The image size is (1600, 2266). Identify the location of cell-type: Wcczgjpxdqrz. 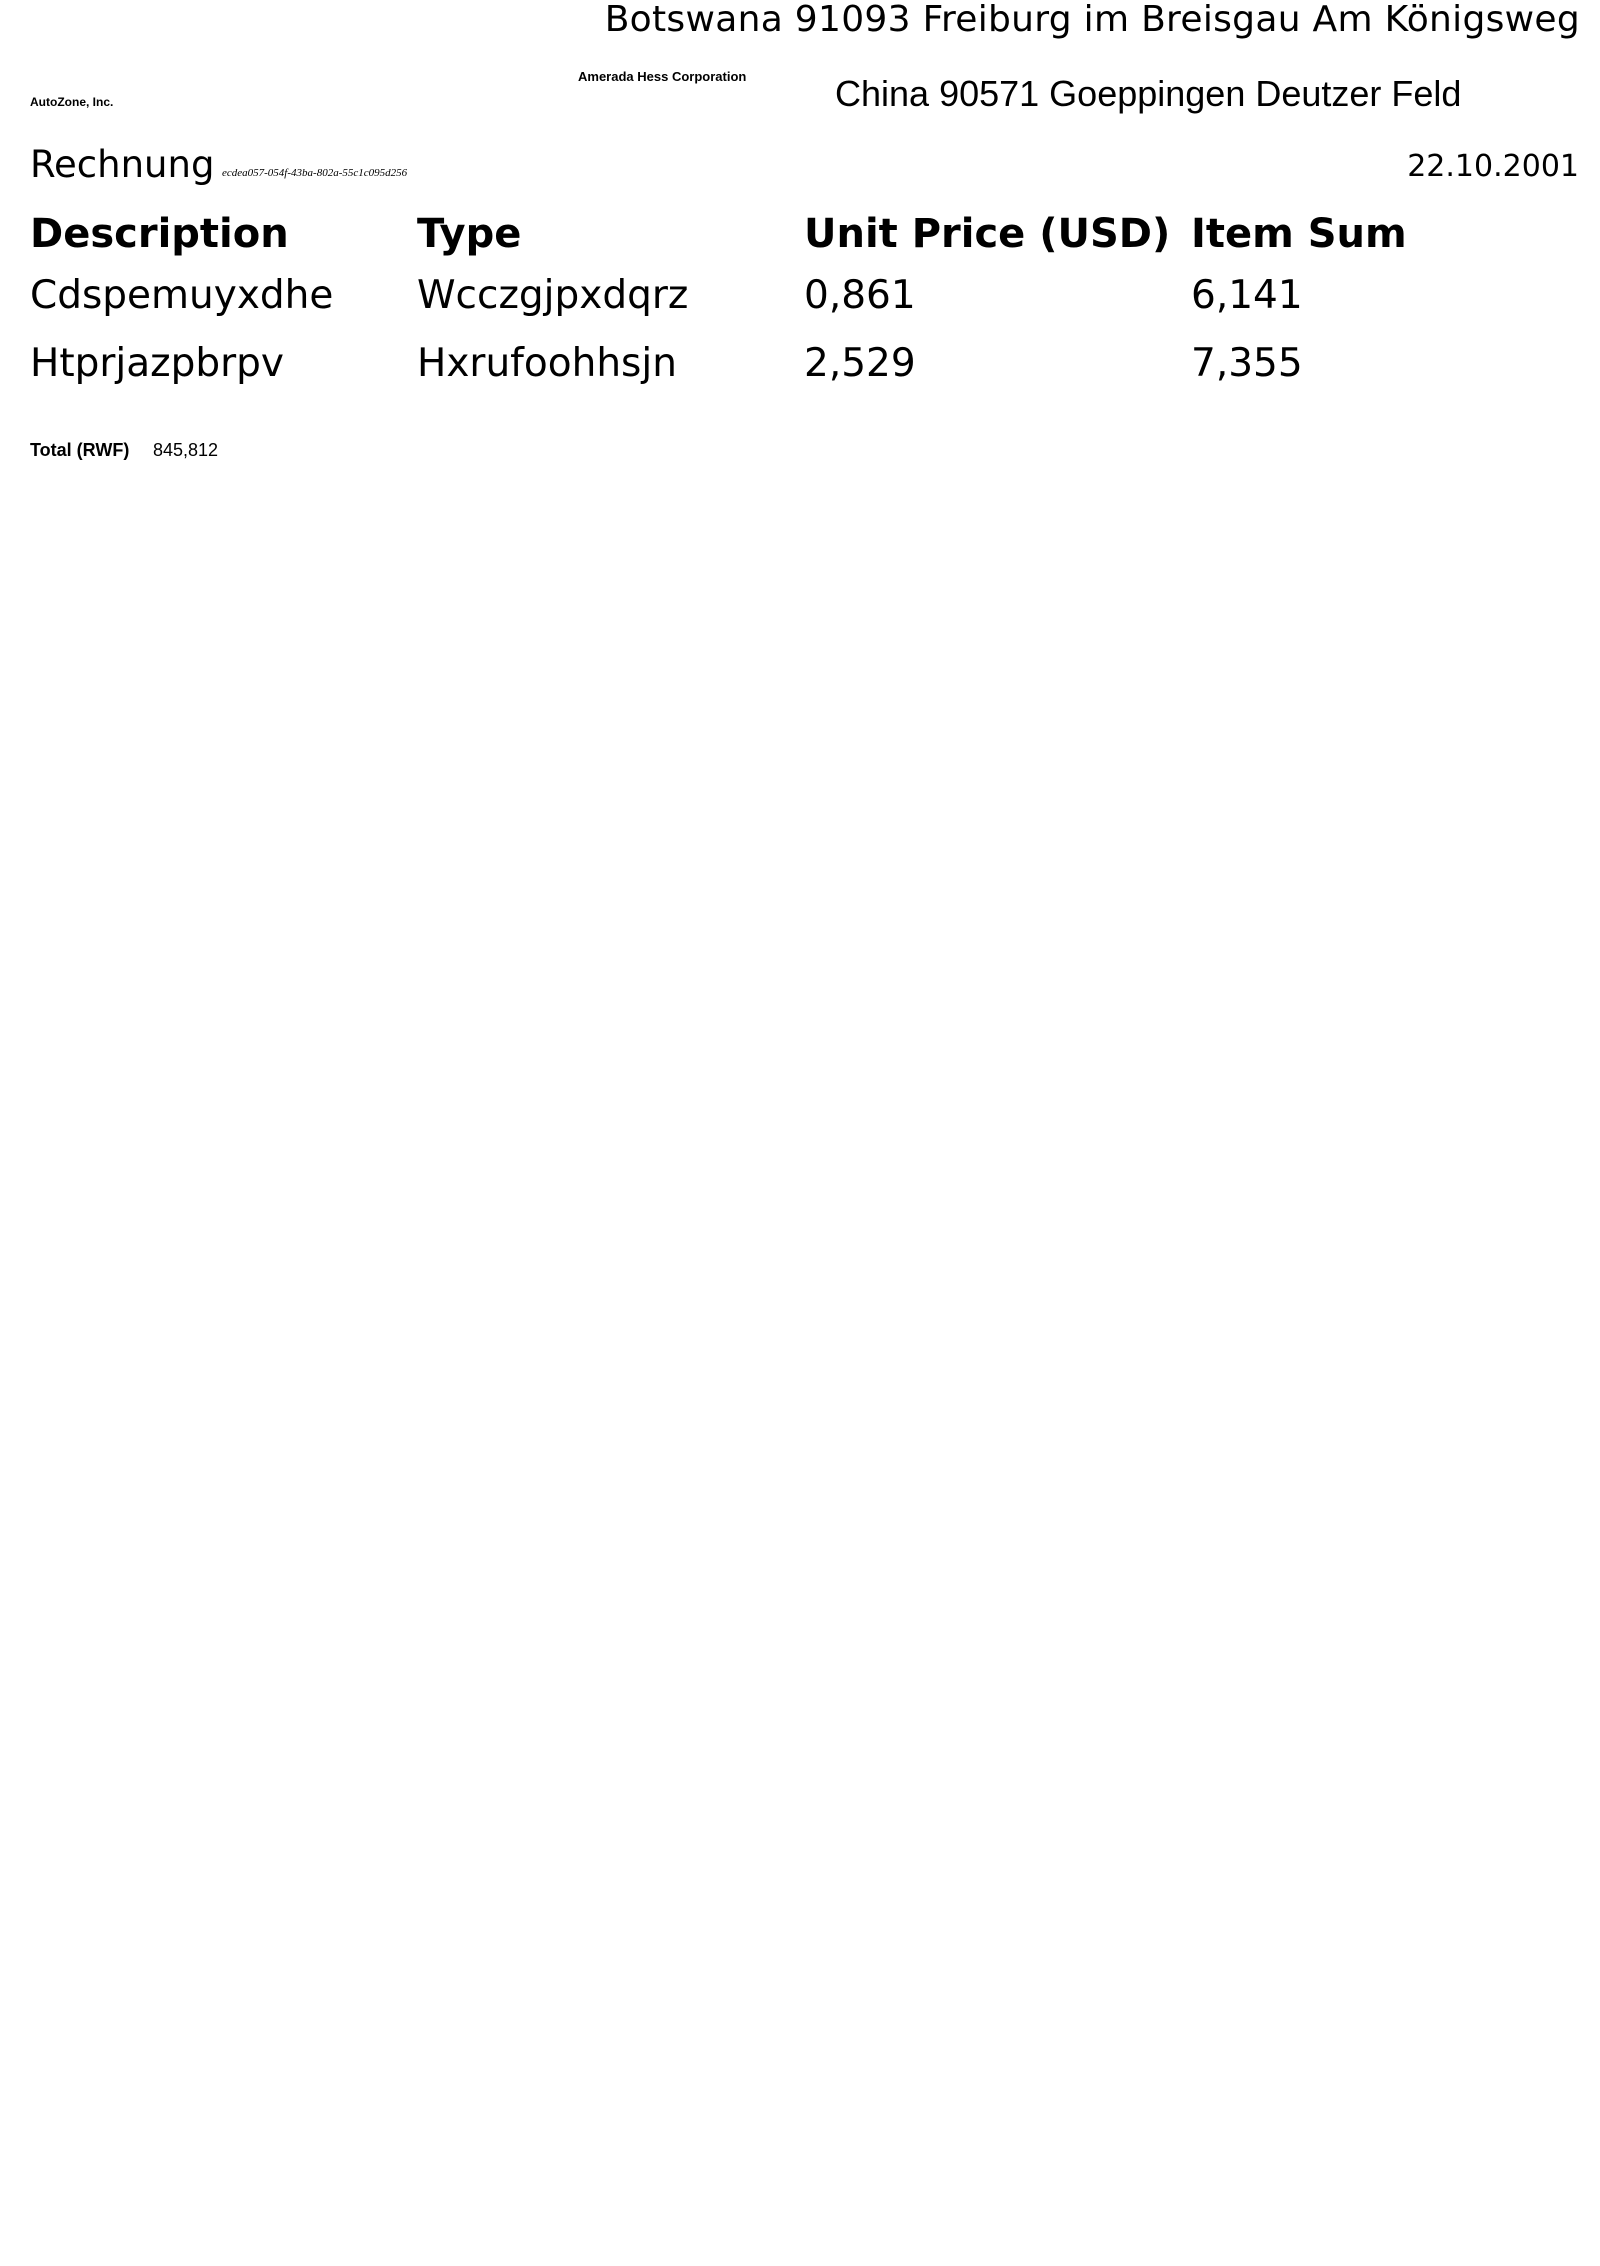
(553, 295).